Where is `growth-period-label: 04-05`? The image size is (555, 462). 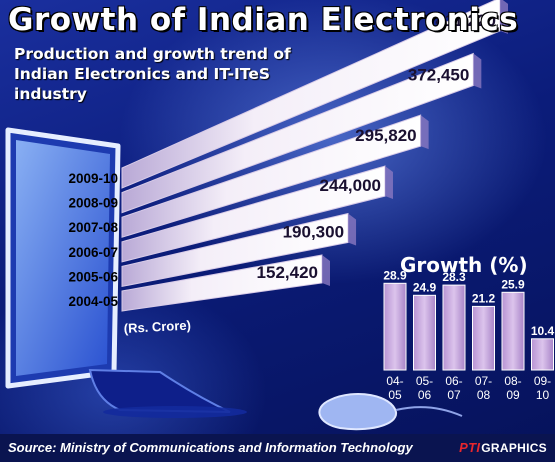 growth-period-label: 04-05 is located at coordinates (394, 388).